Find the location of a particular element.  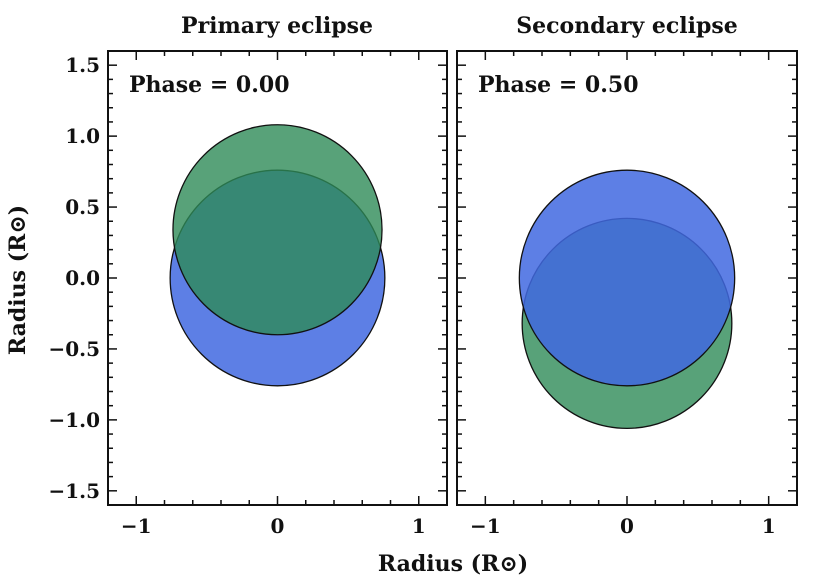

y-tick-label: 1.0 is located at coordinates (82, 136).